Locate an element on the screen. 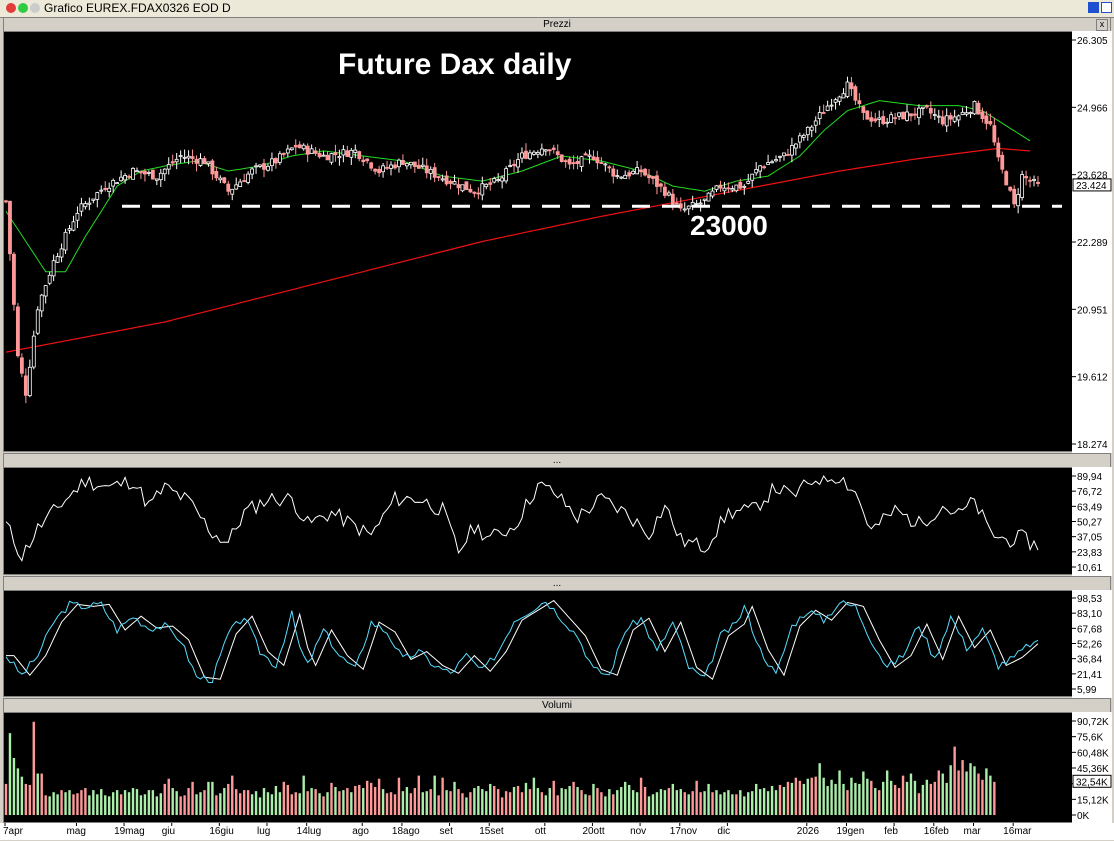  close-dot-icon is located at coordinates (11, 8).